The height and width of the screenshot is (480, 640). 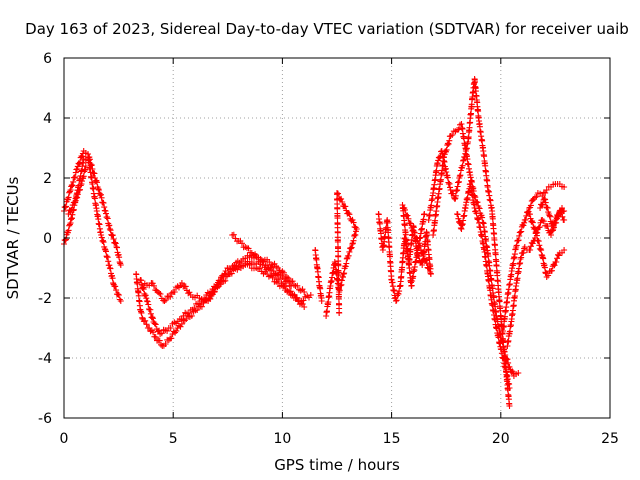 What do you see at coordinates (47, 239) in the screenshot?
I see `y-tick-label: 0` at bounding box center [47, 239].